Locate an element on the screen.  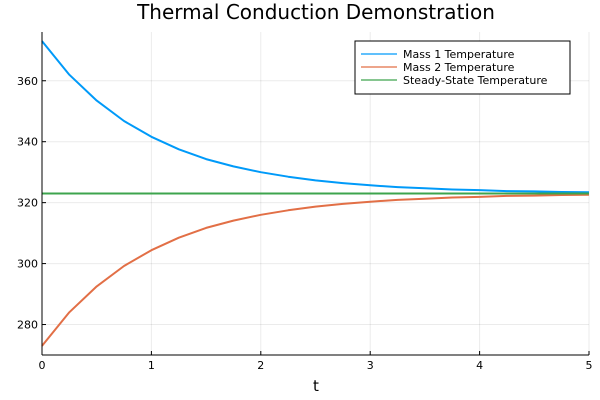
x-tick-label: 4 is located at coordinates (479, 365).